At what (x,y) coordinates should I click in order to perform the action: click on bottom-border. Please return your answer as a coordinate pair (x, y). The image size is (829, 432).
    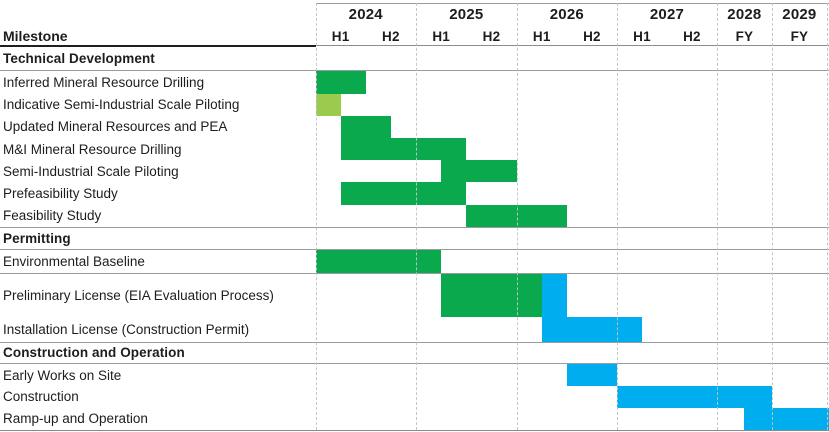
    Looking at the image, I should click on (414, 430).